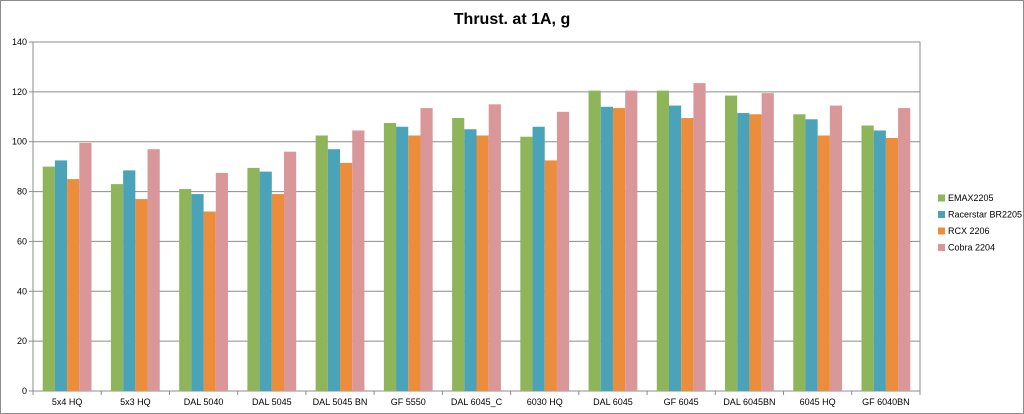  I want to click on legend-label: Cobra 2204, so click(971, 248).